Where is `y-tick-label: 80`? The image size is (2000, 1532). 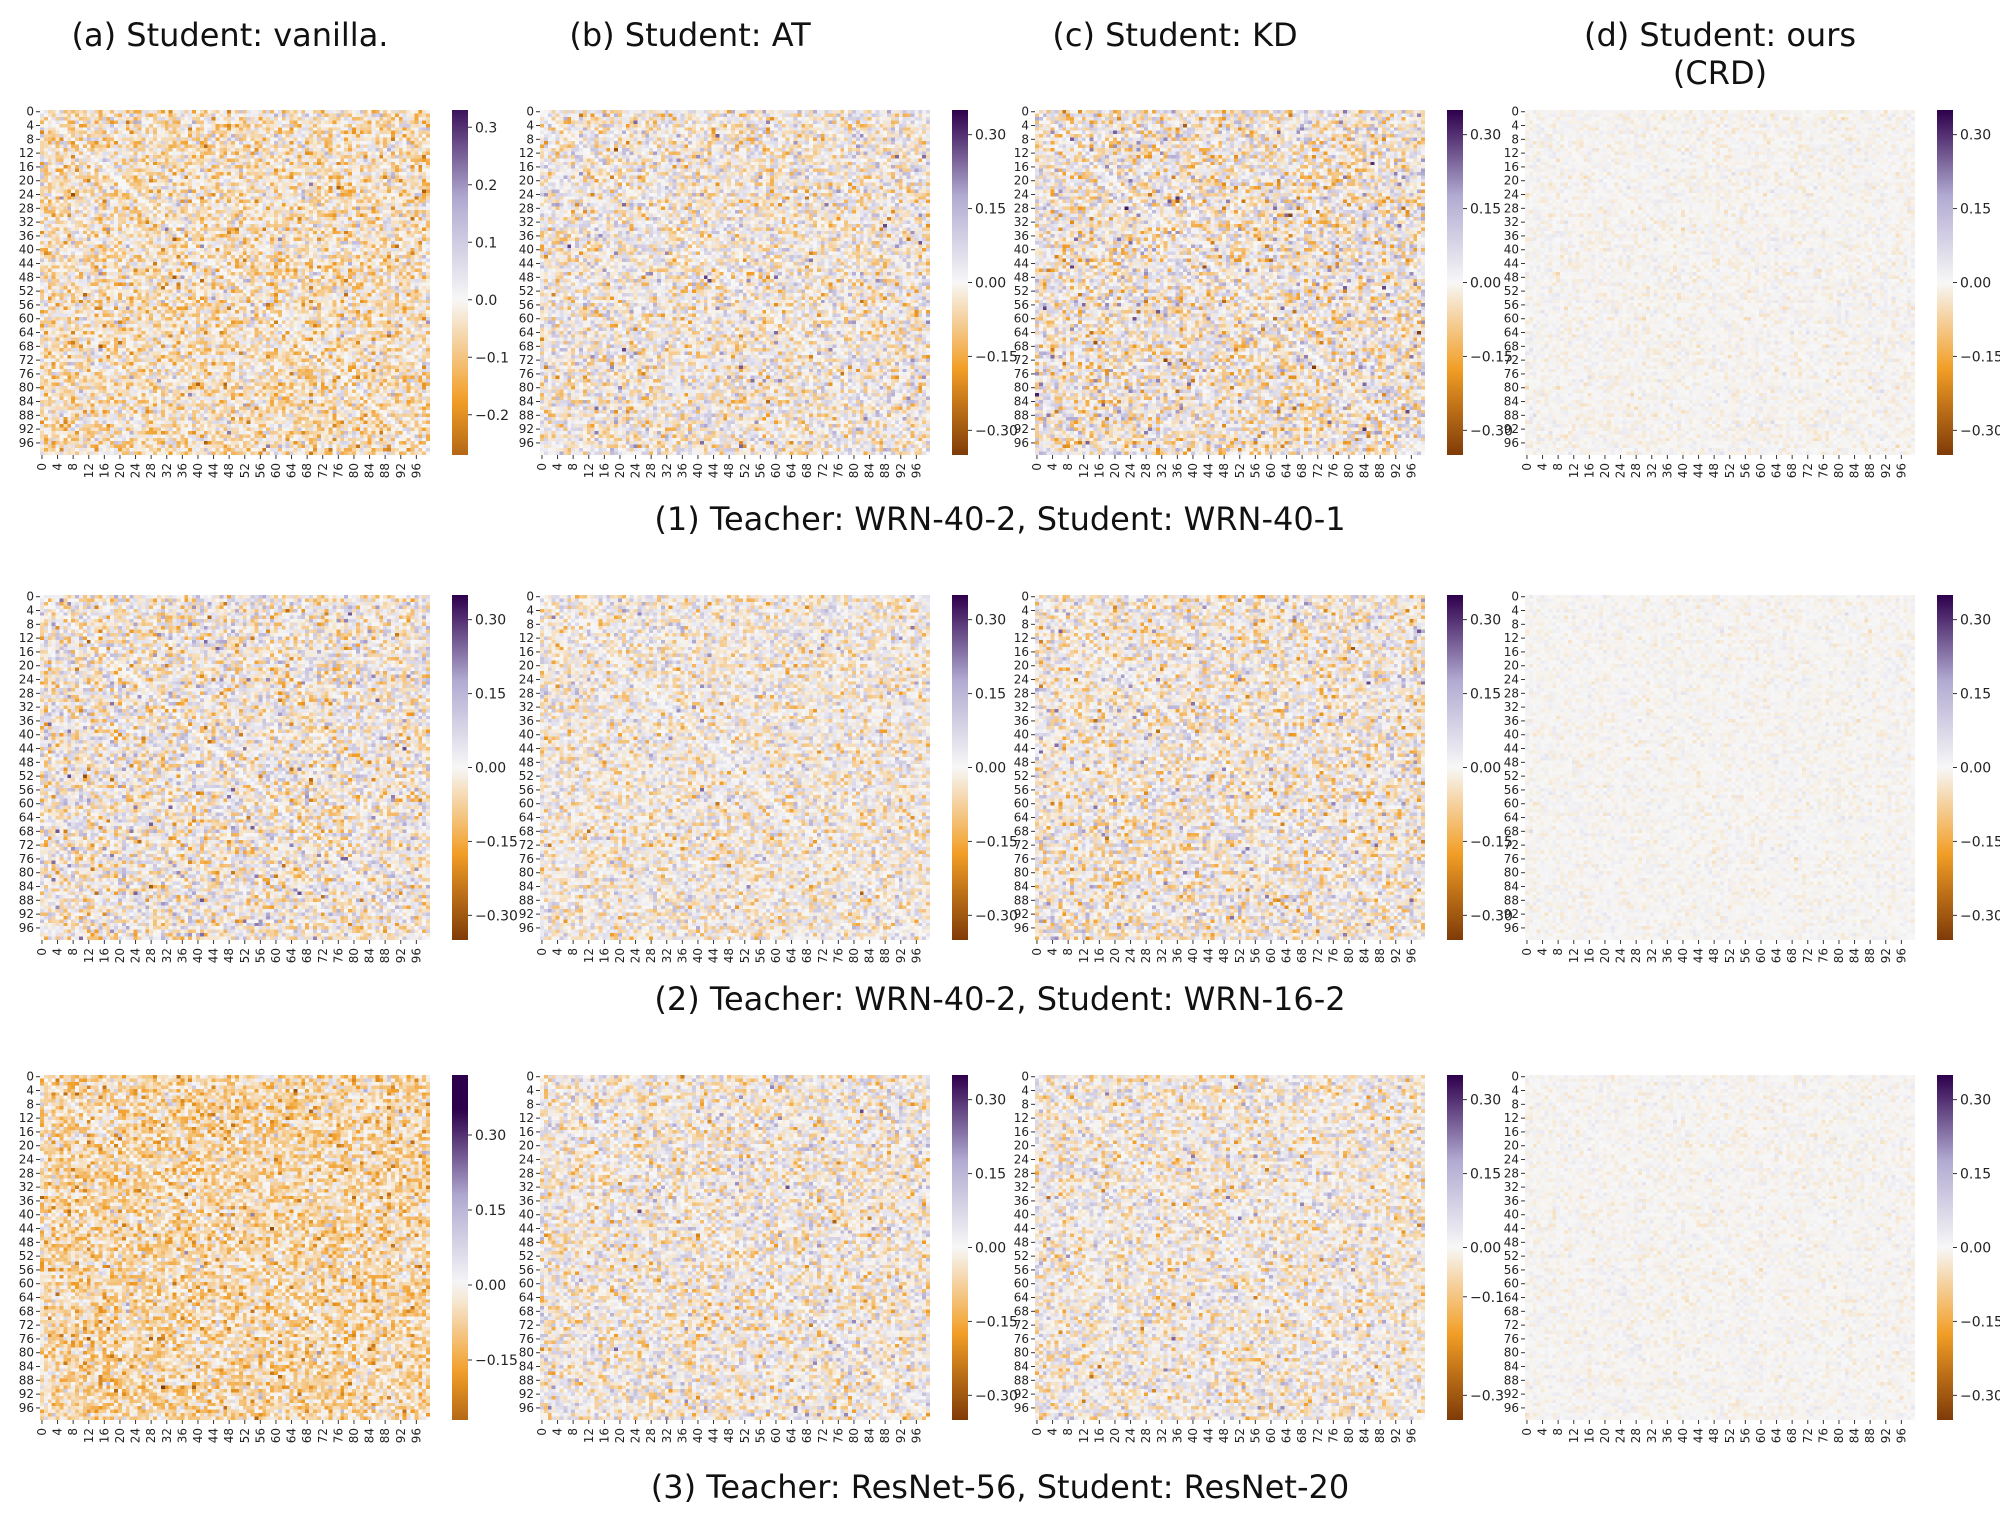
y-tick-label: 80 is located at coordinates (1021, 1353).